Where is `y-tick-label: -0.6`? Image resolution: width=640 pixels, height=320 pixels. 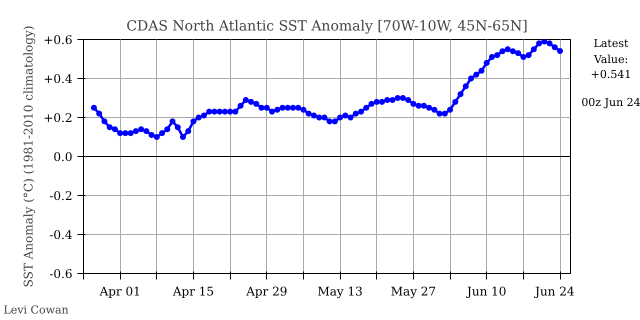 y-tick-label: -0.6 is located at coordinates (60, 274).